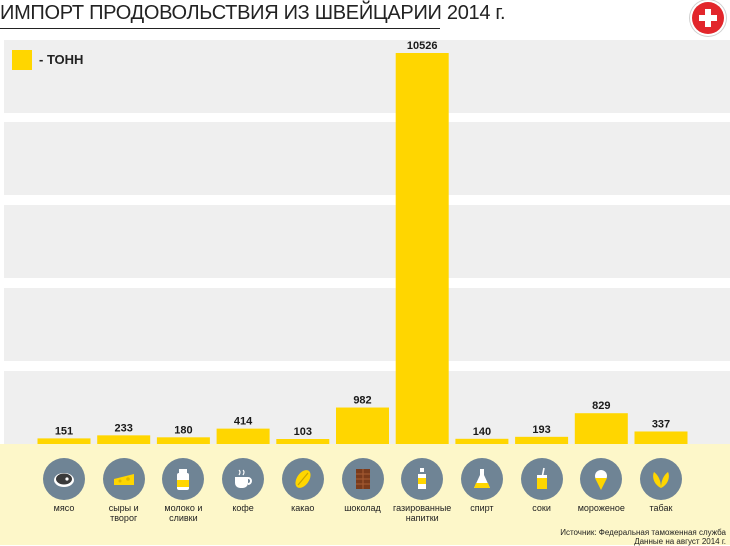 The height and width of the screenshot is (546, 730). What do you see at coordinates (482, 508) in the screenshot?
I see `category-label-7: спирт` at bounding box center [482, 508].